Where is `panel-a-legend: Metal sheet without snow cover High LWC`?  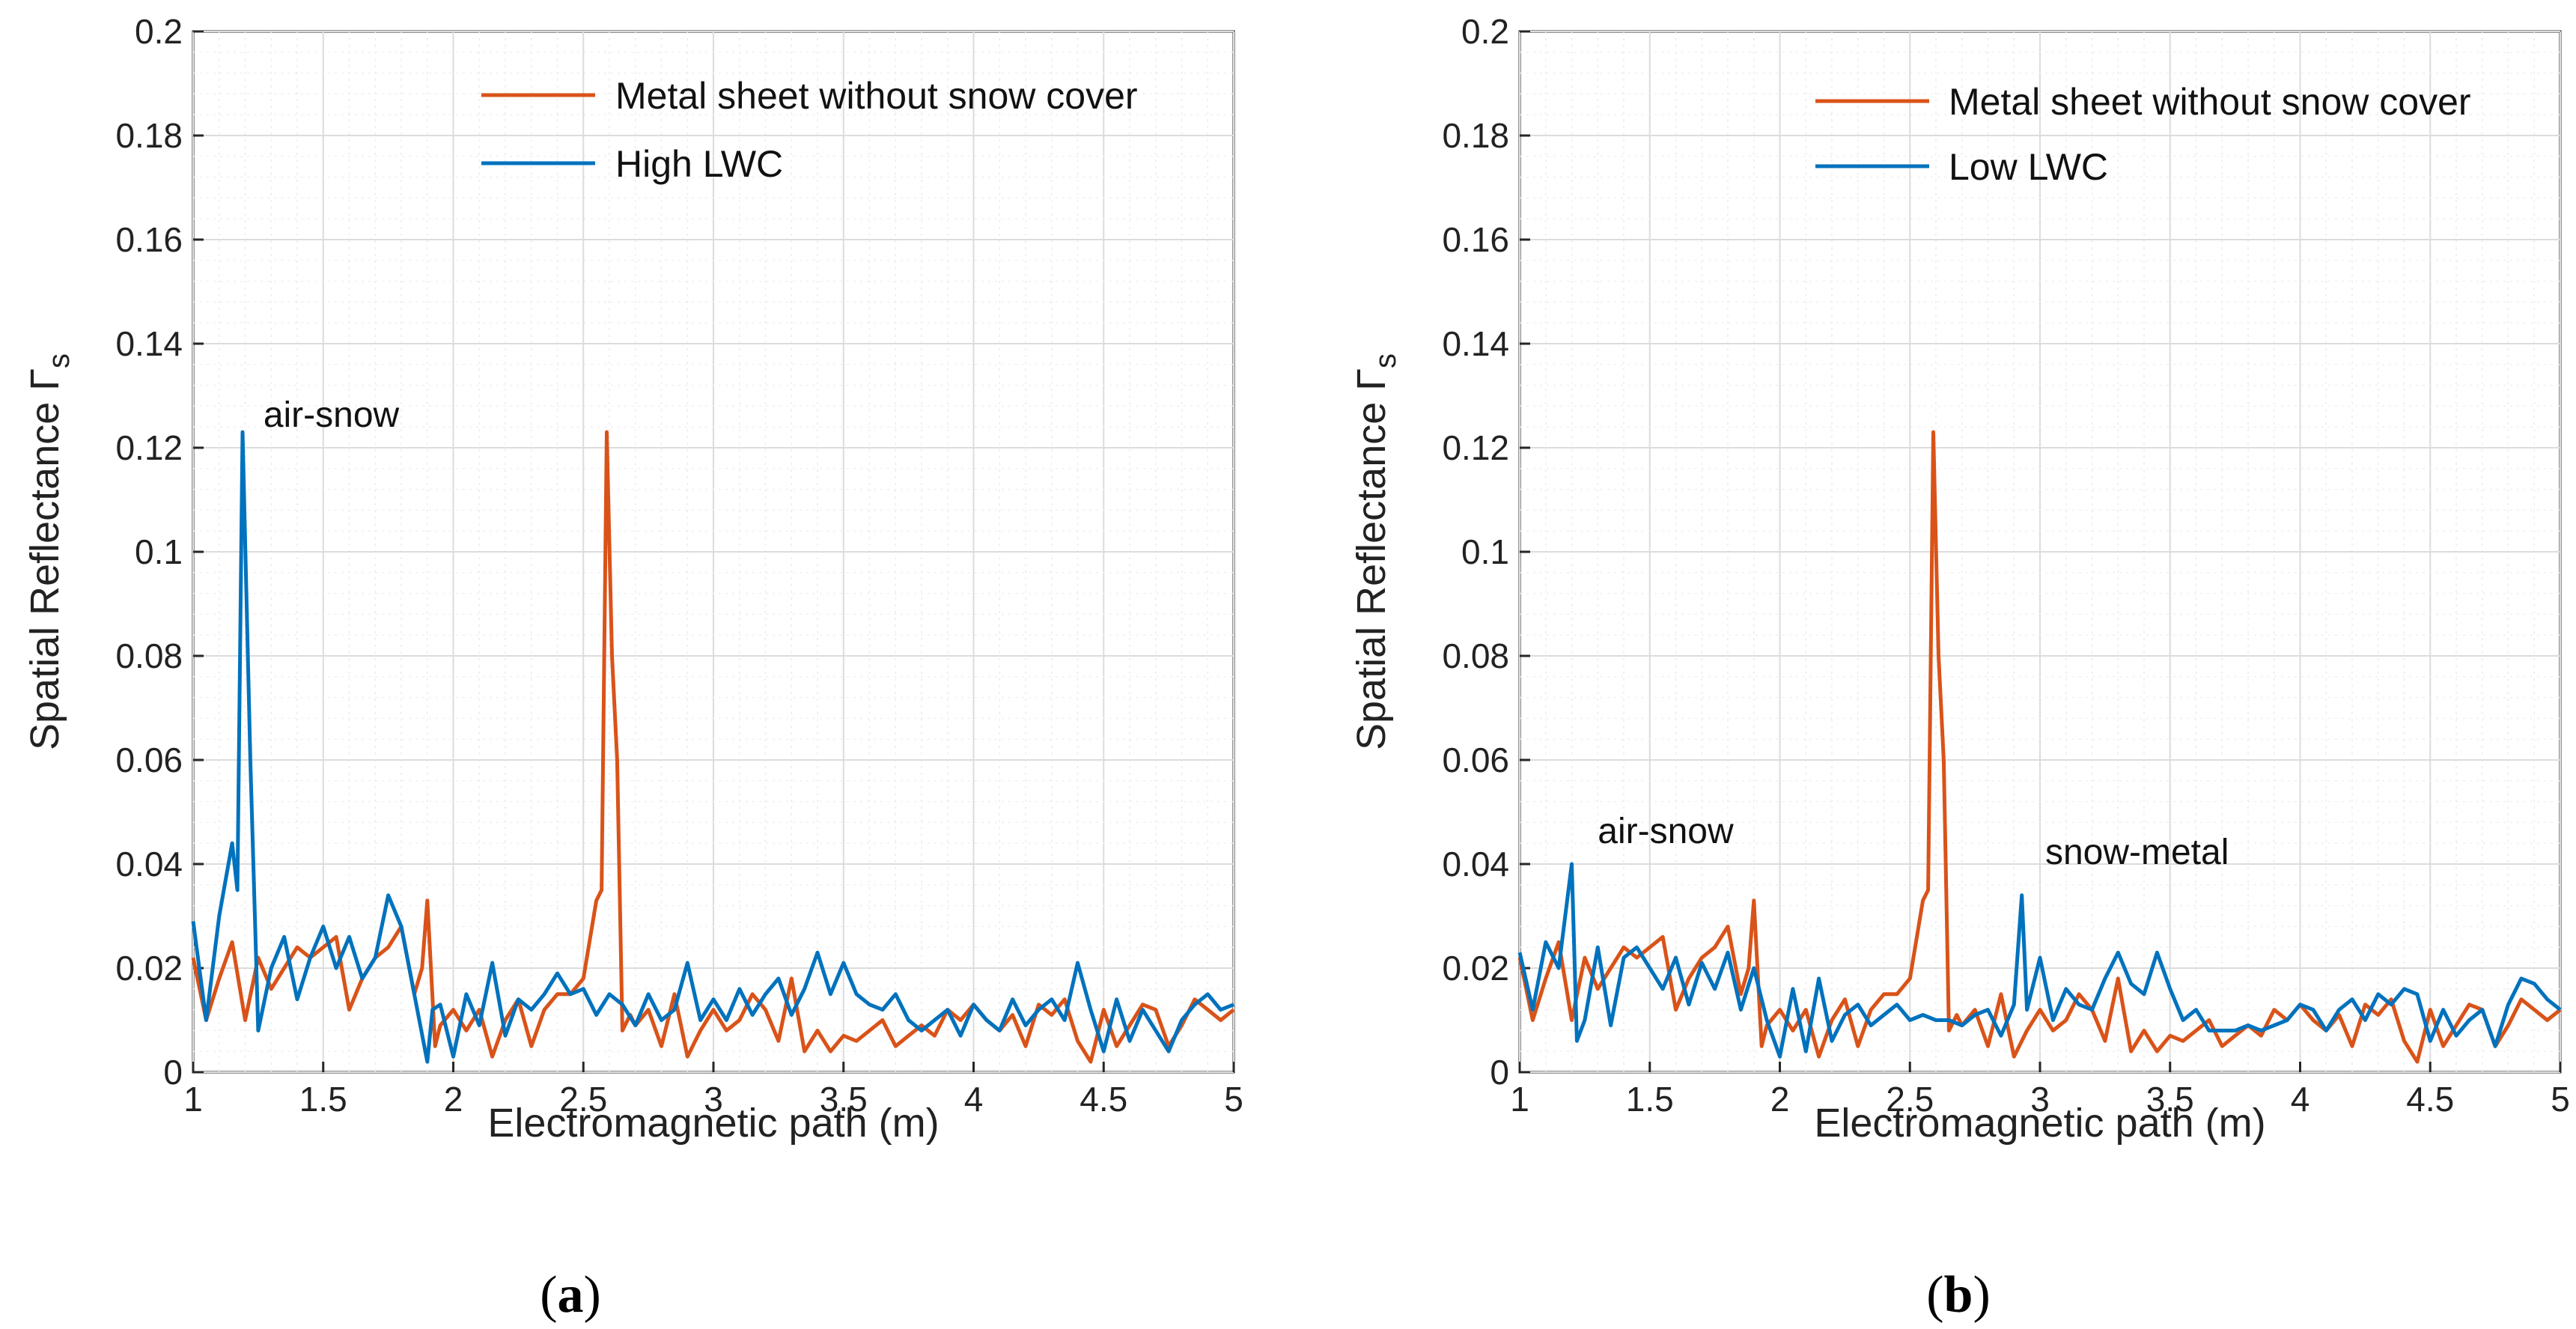 panel-a-legend: Metal sheet without snow cover High LWC is located at coordinates (809, 130).